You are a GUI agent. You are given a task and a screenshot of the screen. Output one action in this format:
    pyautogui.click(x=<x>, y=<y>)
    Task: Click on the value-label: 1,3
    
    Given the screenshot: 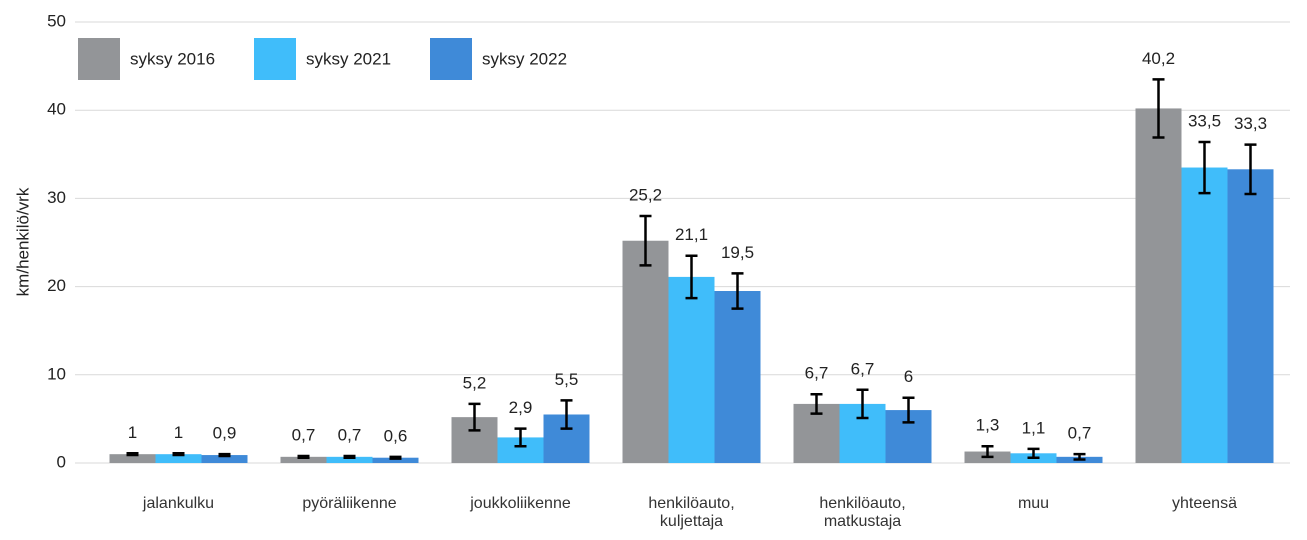 What is the action you would take?
    pyautogui.click(x=988, y=425)
    